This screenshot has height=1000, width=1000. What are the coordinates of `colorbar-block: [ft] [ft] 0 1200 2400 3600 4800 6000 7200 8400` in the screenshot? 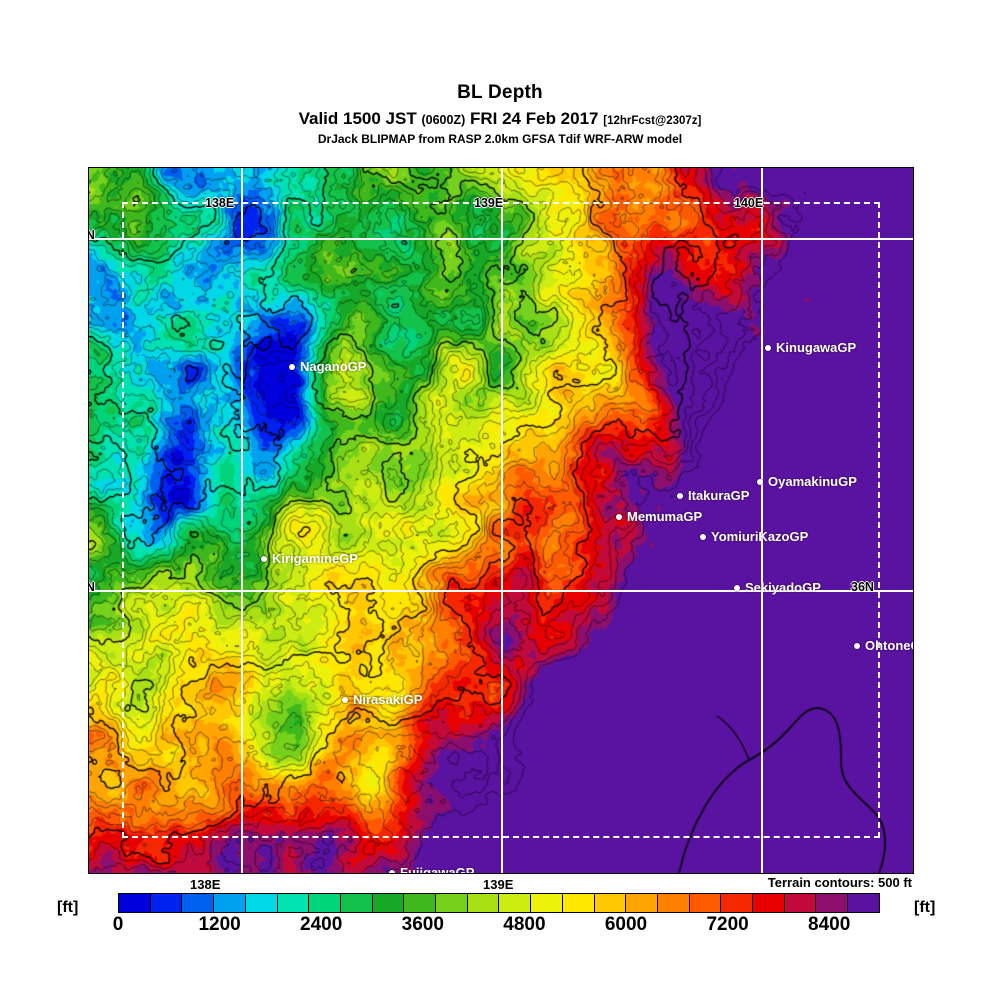 It's located at (500, 918).